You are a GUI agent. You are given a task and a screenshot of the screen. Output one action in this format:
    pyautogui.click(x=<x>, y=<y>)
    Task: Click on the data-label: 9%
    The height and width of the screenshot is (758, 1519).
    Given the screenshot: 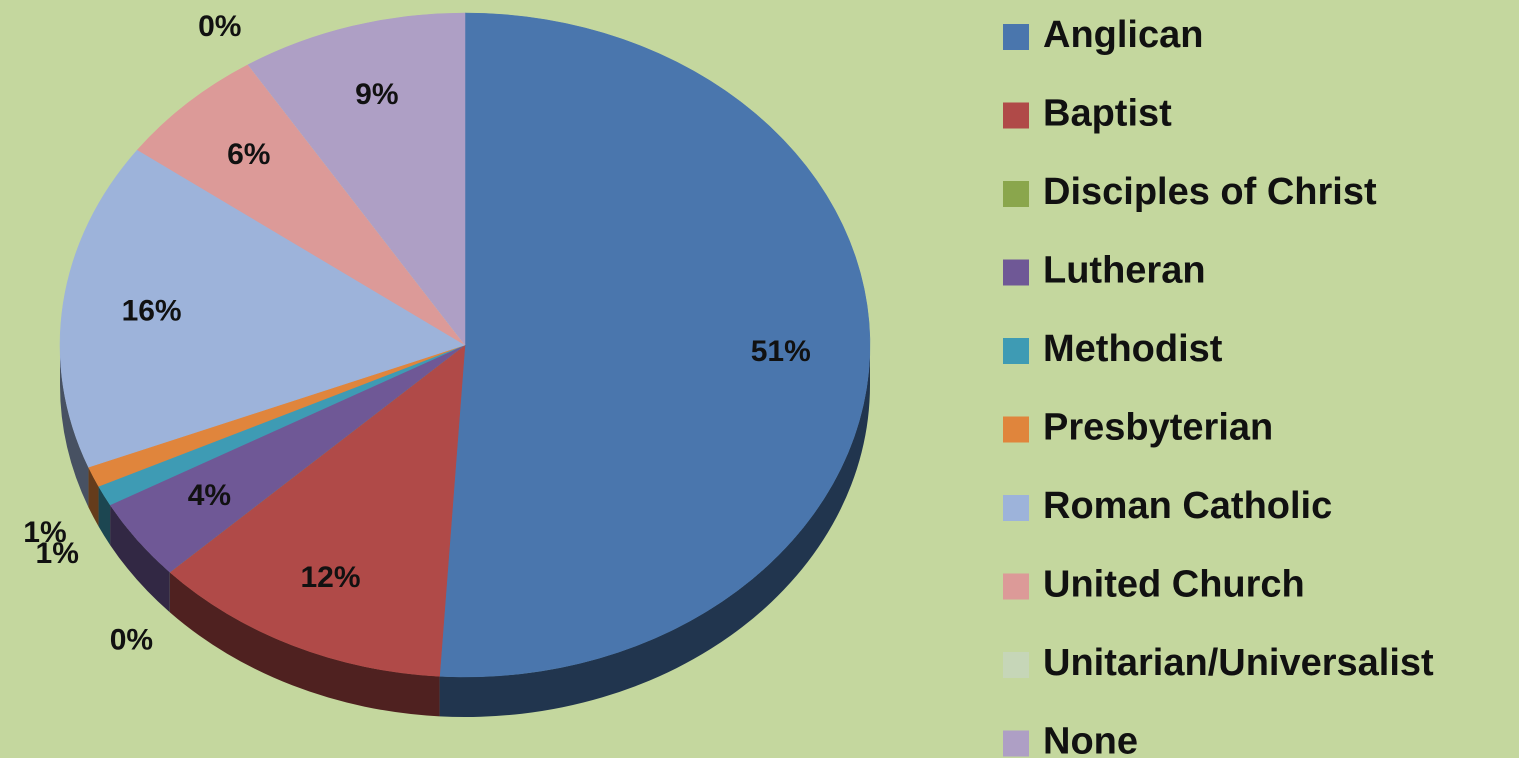 What is the action you would take?
    pyautogui.click(x=376, y=94)
    